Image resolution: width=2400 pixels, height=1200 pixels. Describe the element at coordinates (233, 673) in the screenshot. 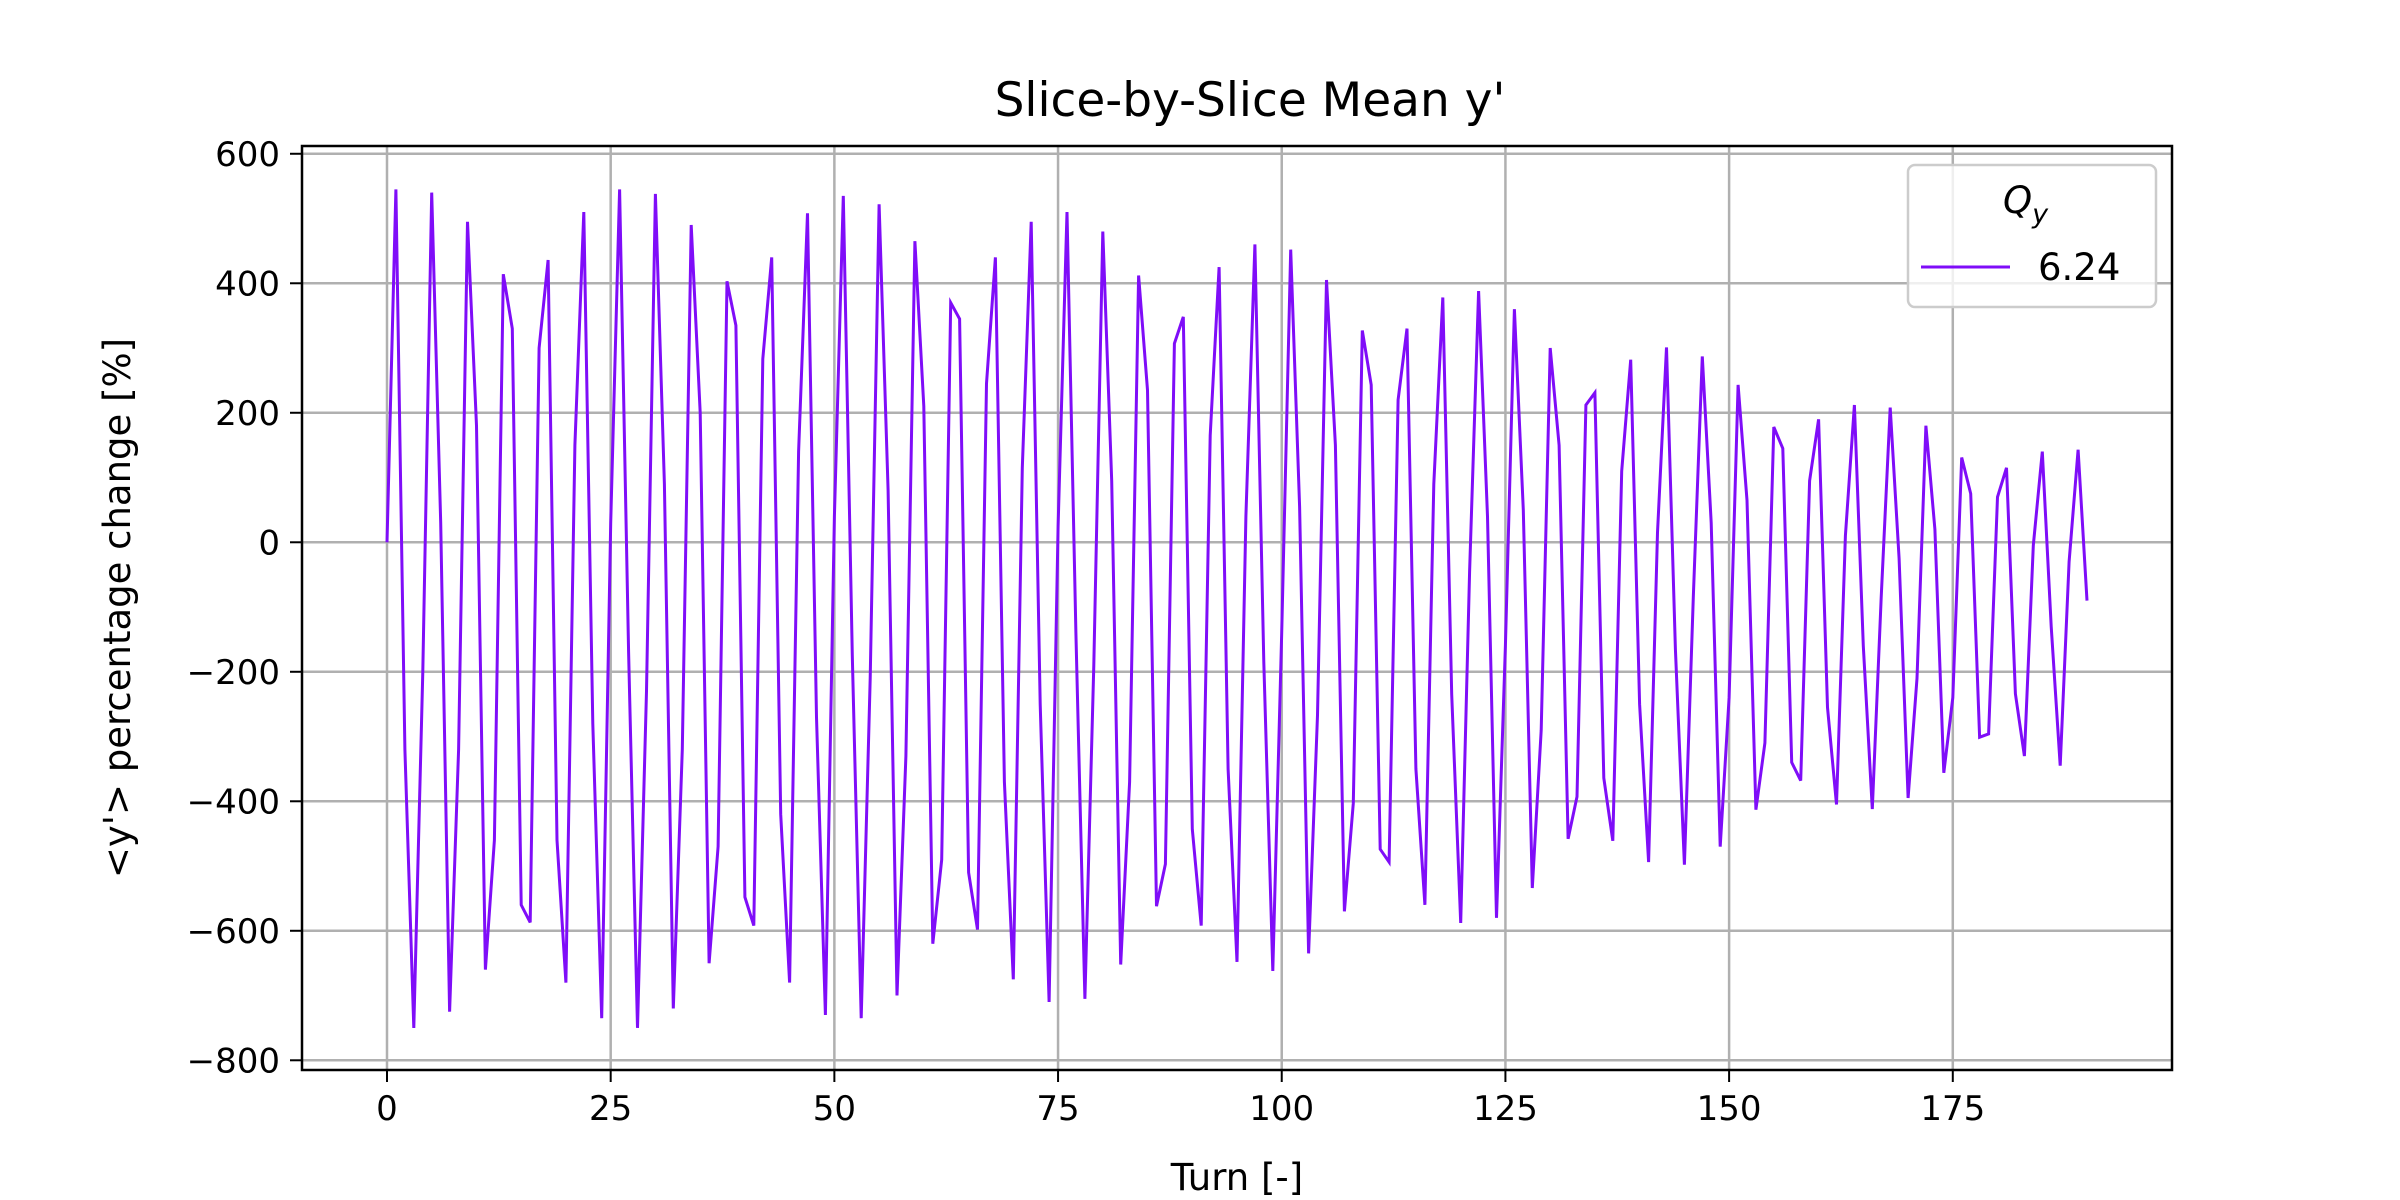

I see `y-tick-label: −200` at that location.